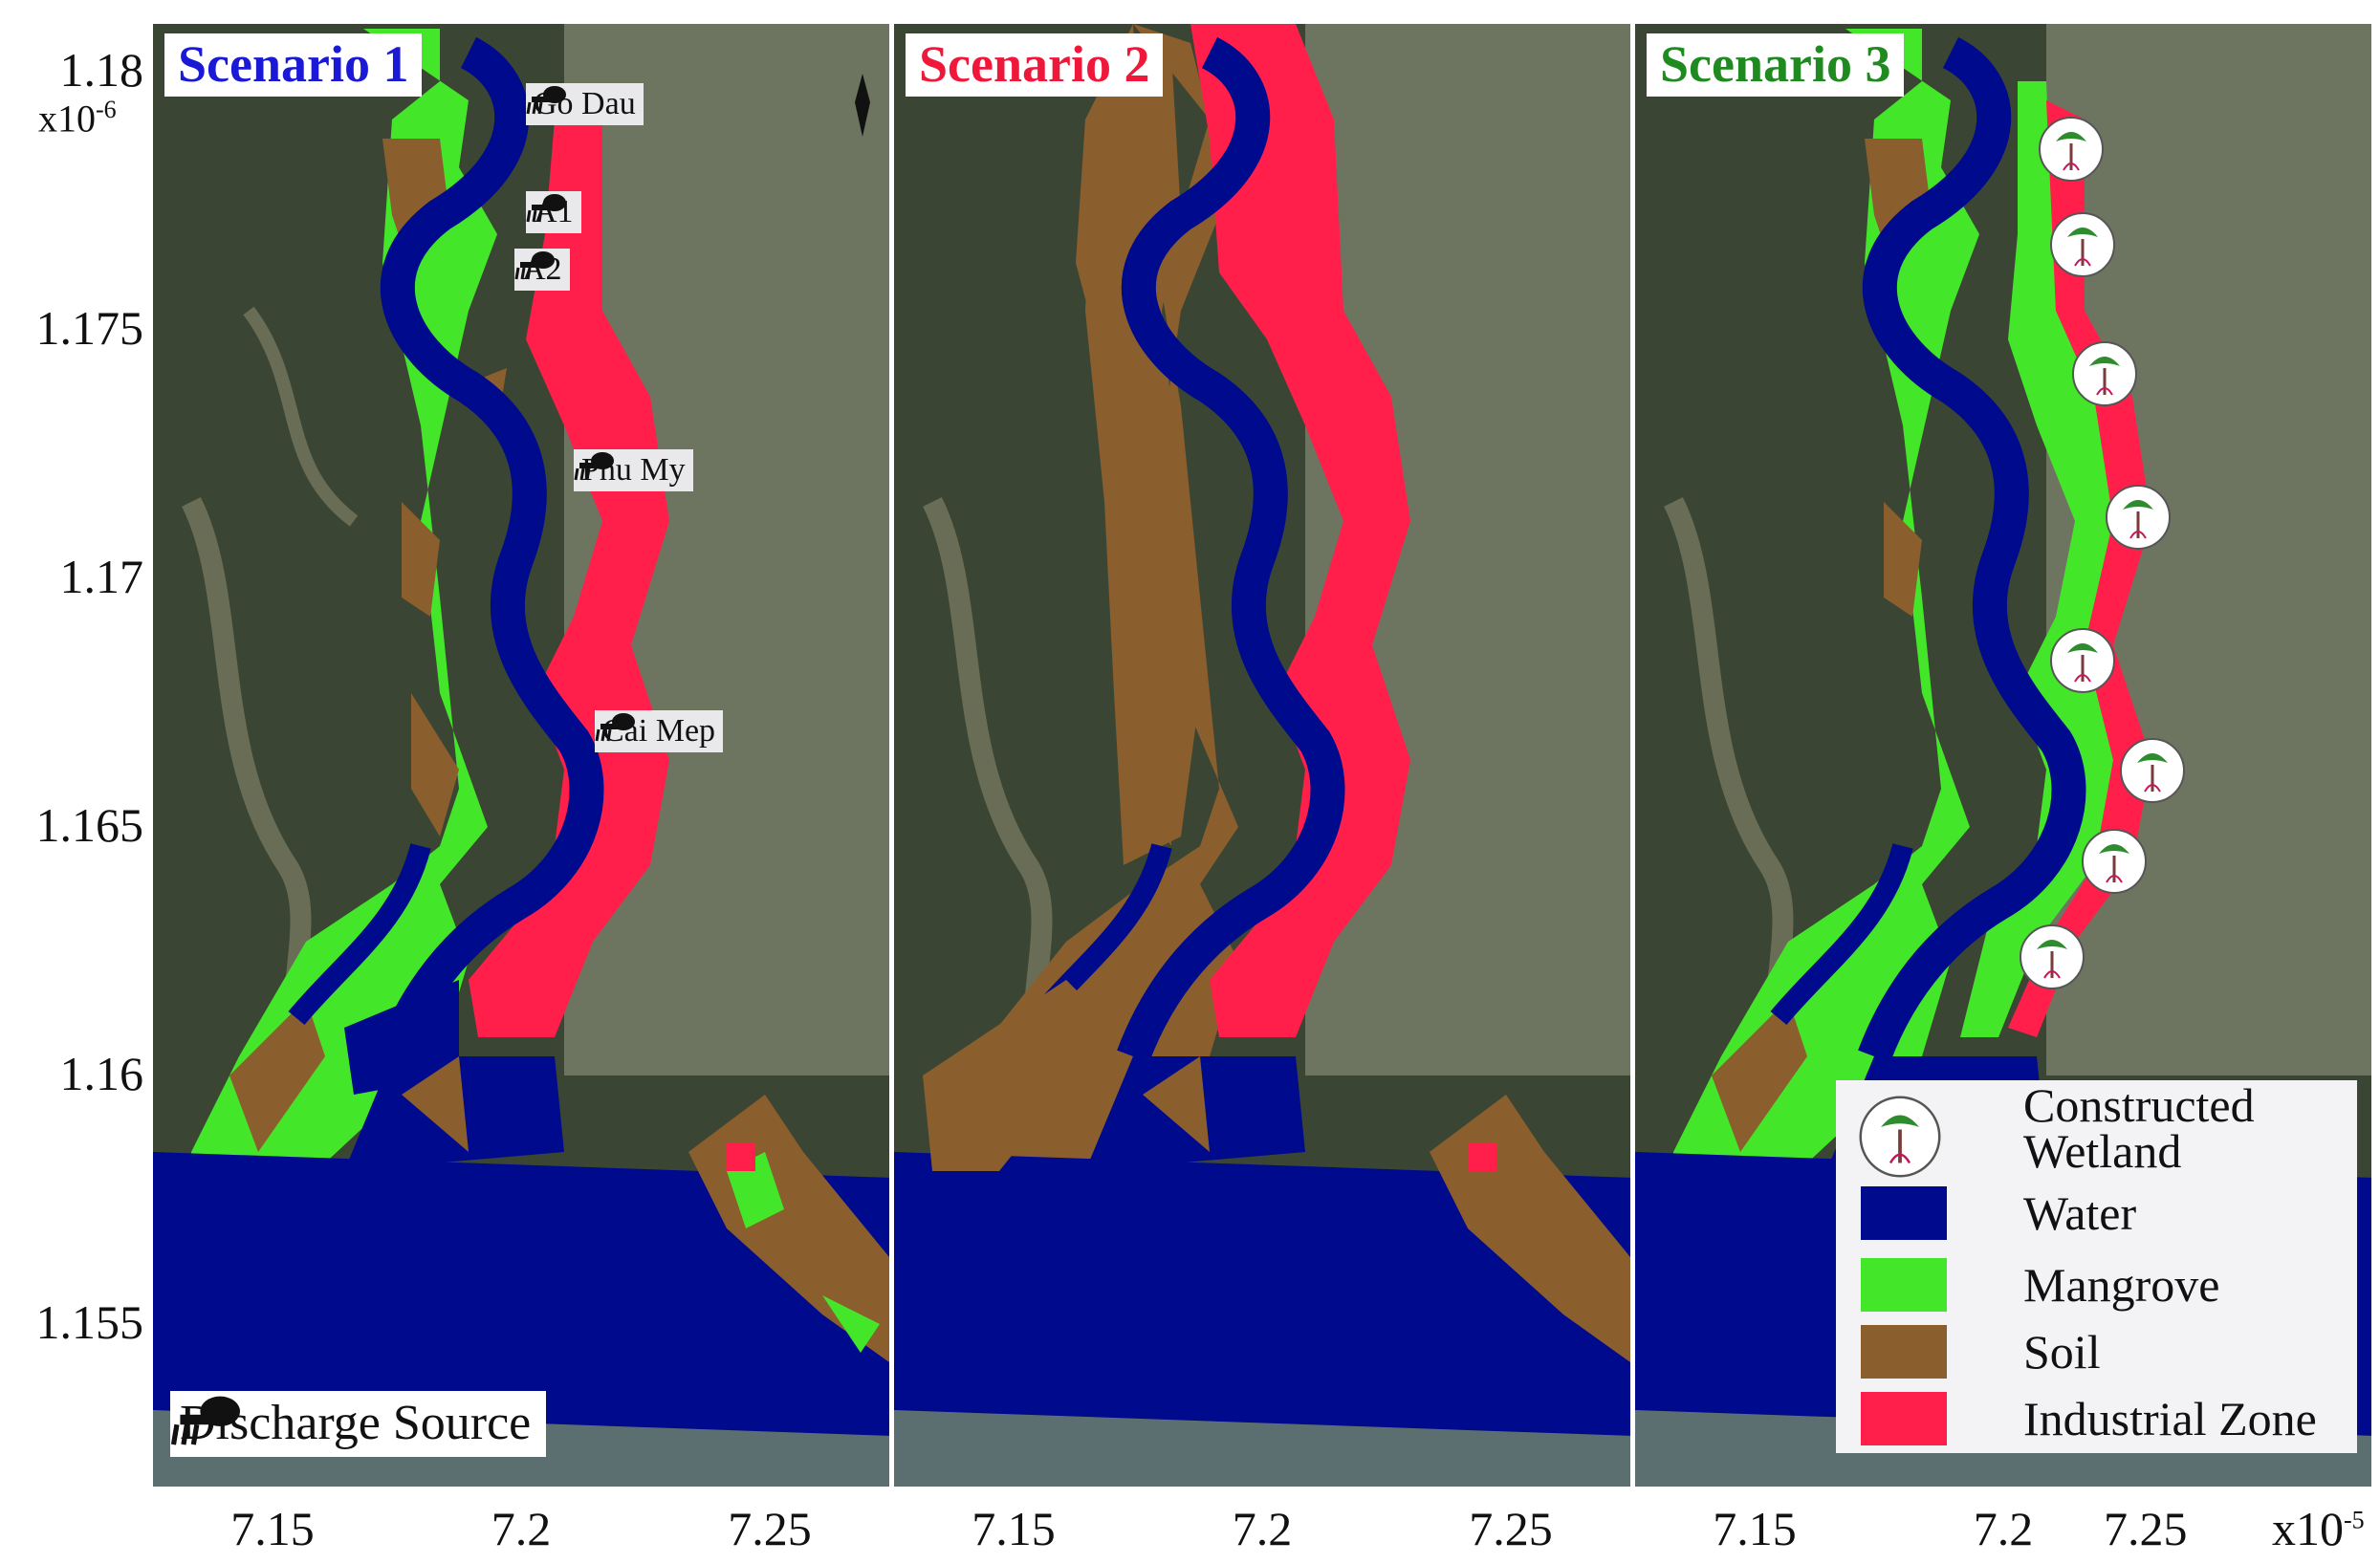 The height and width of the screenshot is (1564, 2380). Describe the element at coordinates (89, 825) in the screenshot. I see `y-tick: 1.165` at that location.